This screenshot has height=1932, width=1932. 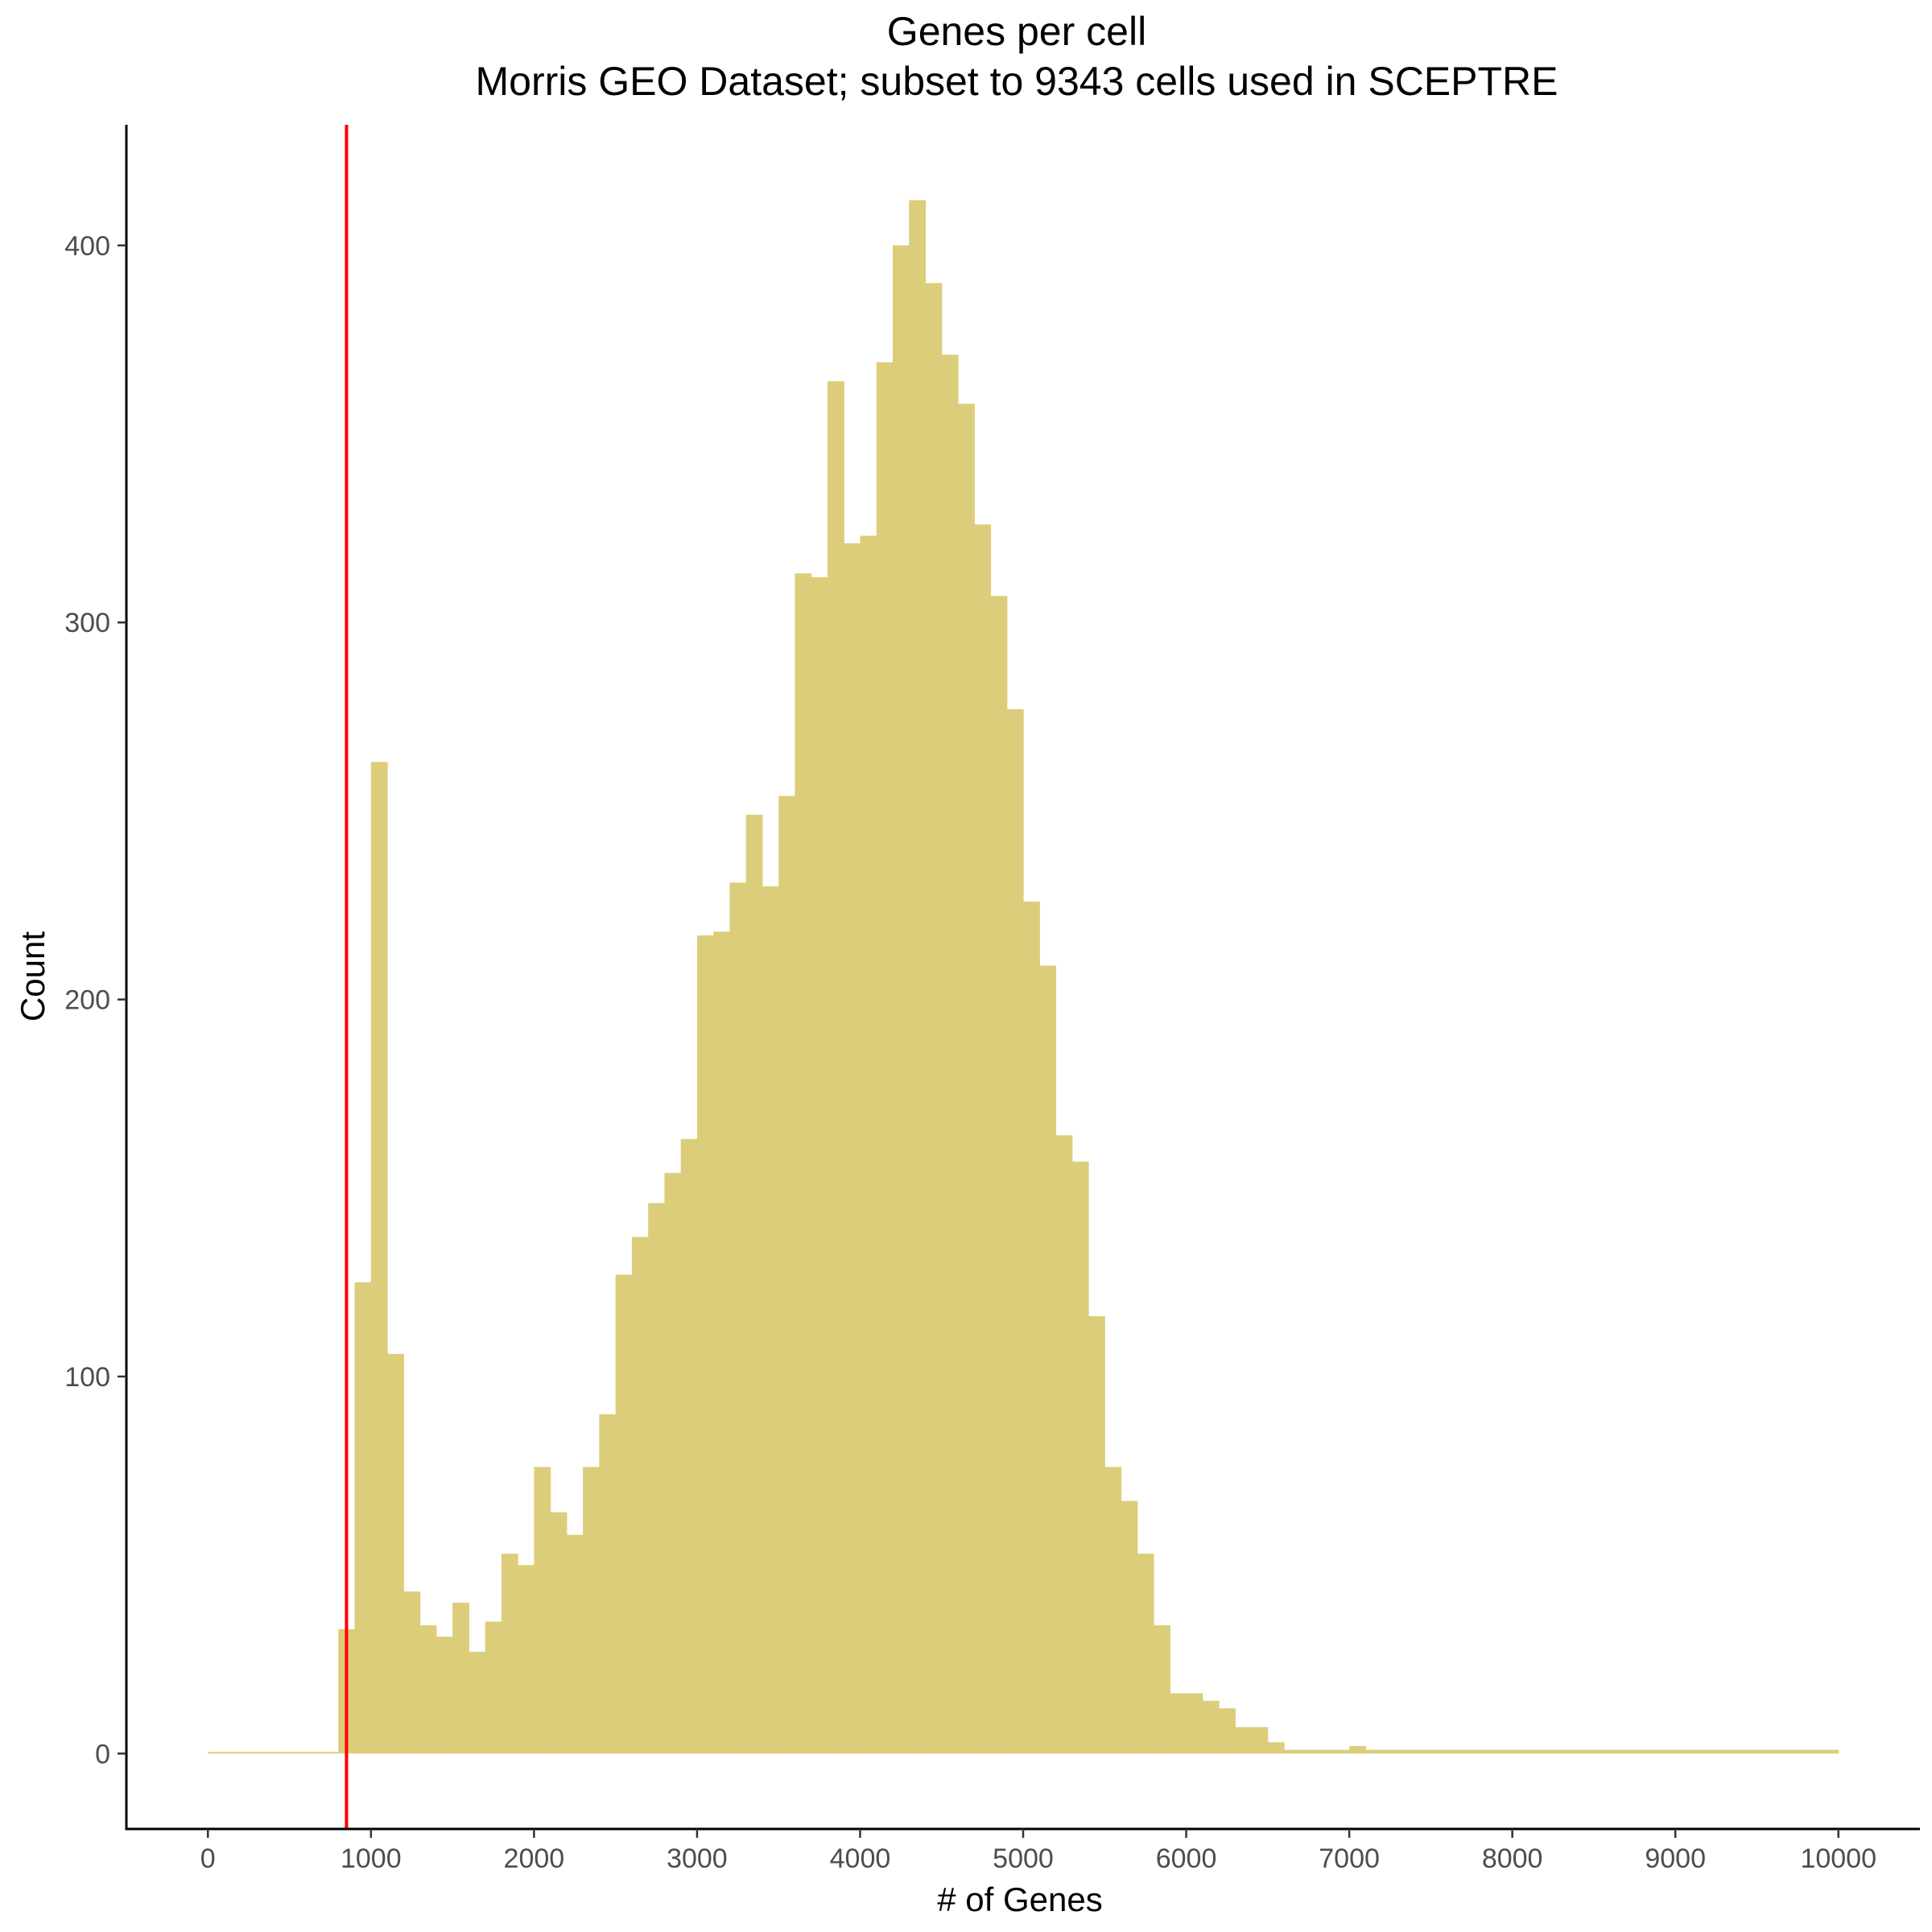 What do you see at coordinates (1675, 1858) in the screenshot?
I see `x-tick-label: 9000` at bounding box center [1675, 1858].